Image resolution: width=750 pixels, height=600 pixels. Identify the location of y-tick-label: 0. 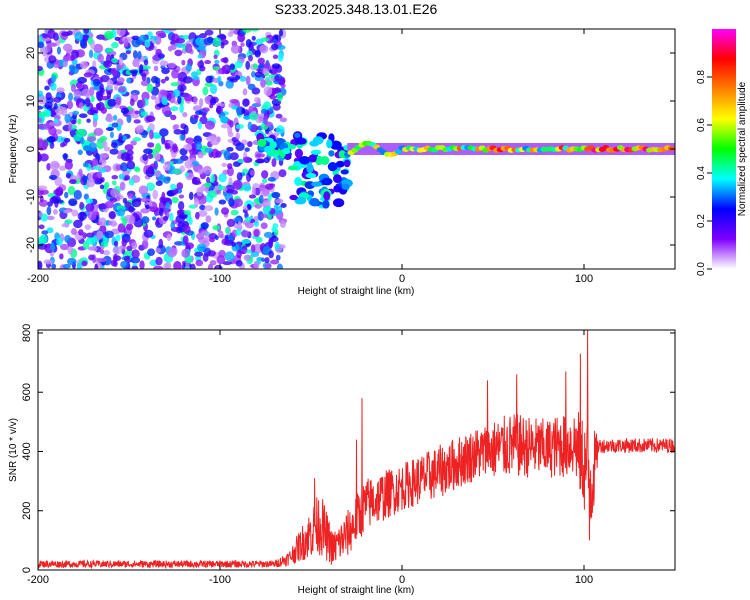
(31, 149).